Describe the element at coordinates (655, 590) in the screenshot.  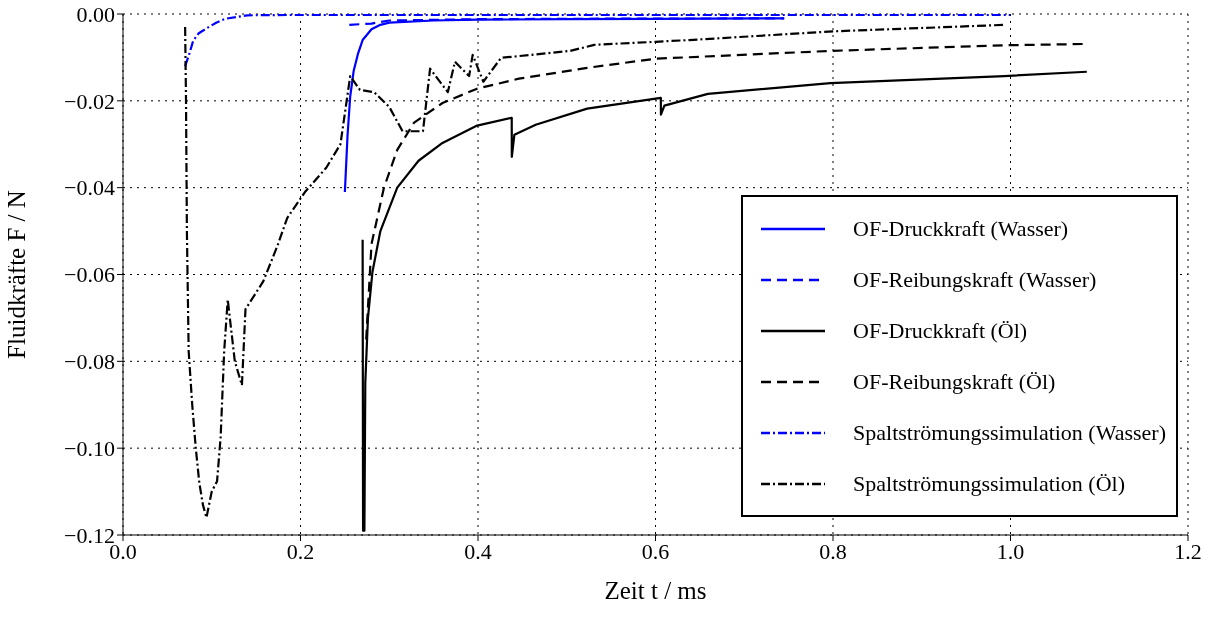
I see `x-axis-title: Zeit t / ms` at that location.